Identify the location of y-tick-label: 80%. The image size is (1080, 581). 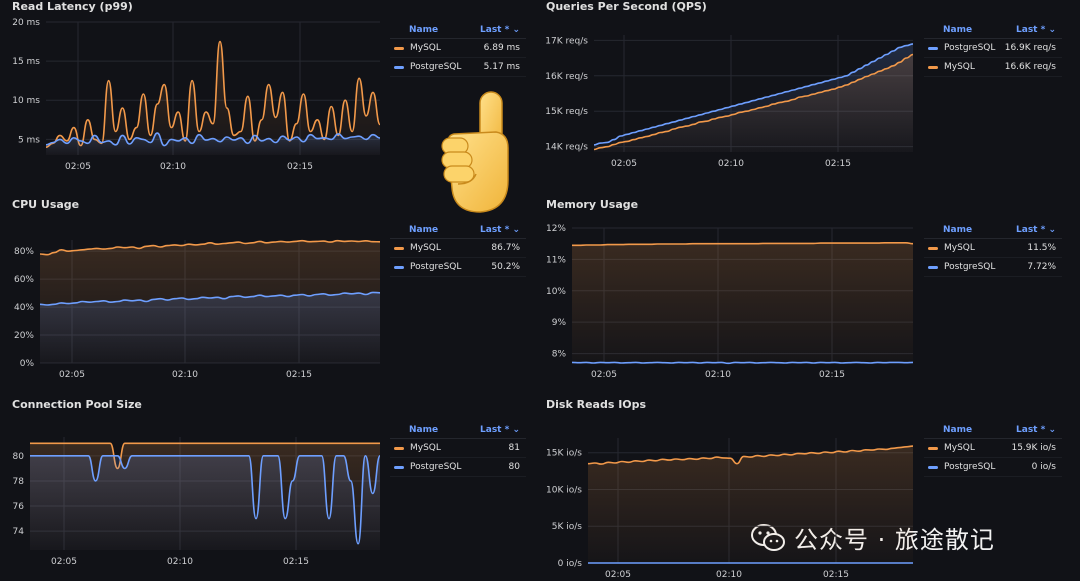
(24, 252).